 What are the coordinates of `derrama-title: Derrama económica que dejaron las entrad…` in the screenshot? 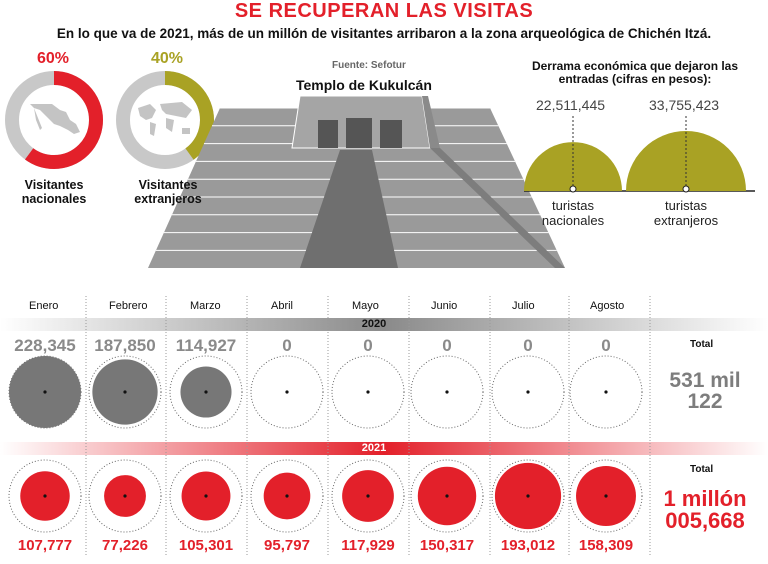 It's located at (635, 72).